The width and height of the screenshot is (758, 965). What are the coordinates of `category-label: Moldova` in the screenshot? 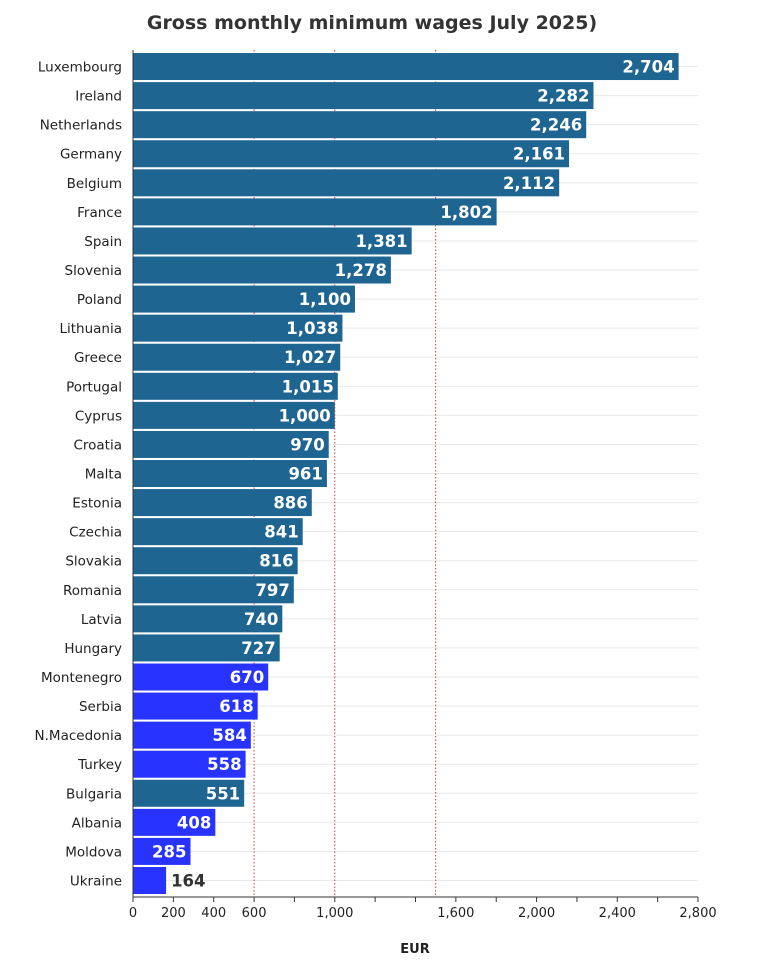 It's located at (93, 852).